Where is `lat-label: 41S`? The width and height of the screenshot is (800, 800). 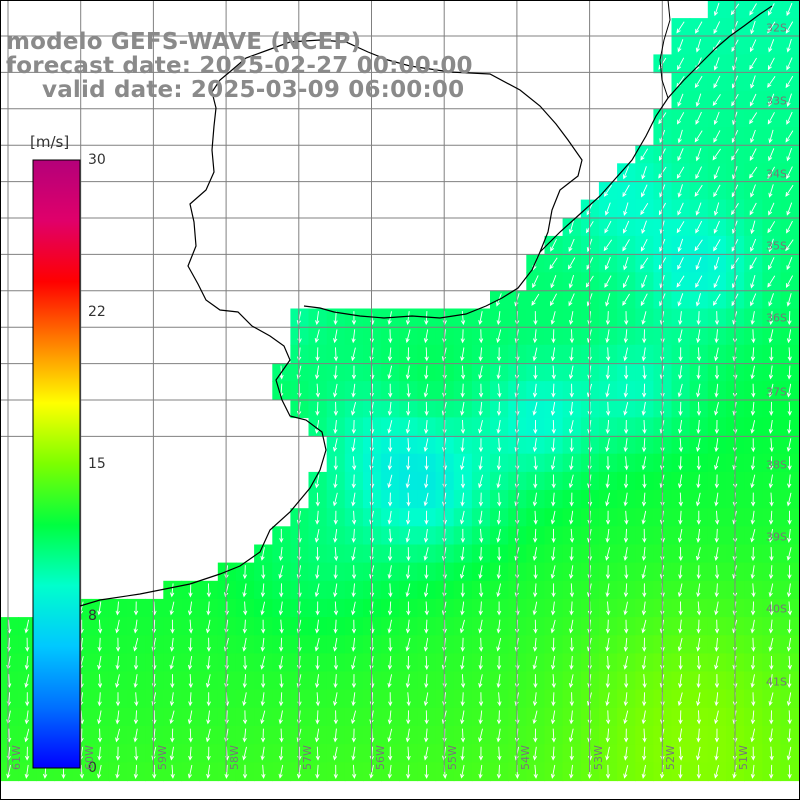
lat-label: 41S is located at coordinates (776, 682).